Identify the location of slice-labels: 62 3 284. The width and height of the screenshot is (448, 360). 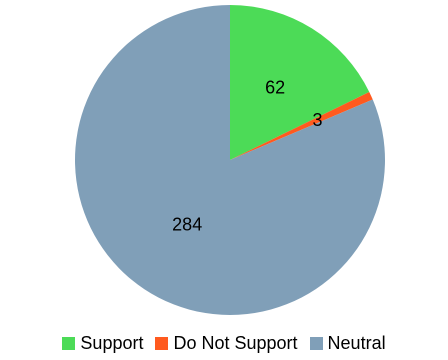
(247, 156).